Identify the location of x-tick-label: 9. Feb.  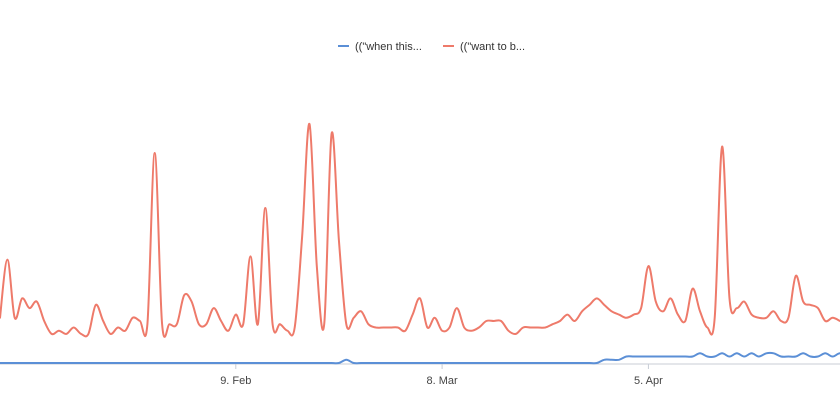
(235, 381).